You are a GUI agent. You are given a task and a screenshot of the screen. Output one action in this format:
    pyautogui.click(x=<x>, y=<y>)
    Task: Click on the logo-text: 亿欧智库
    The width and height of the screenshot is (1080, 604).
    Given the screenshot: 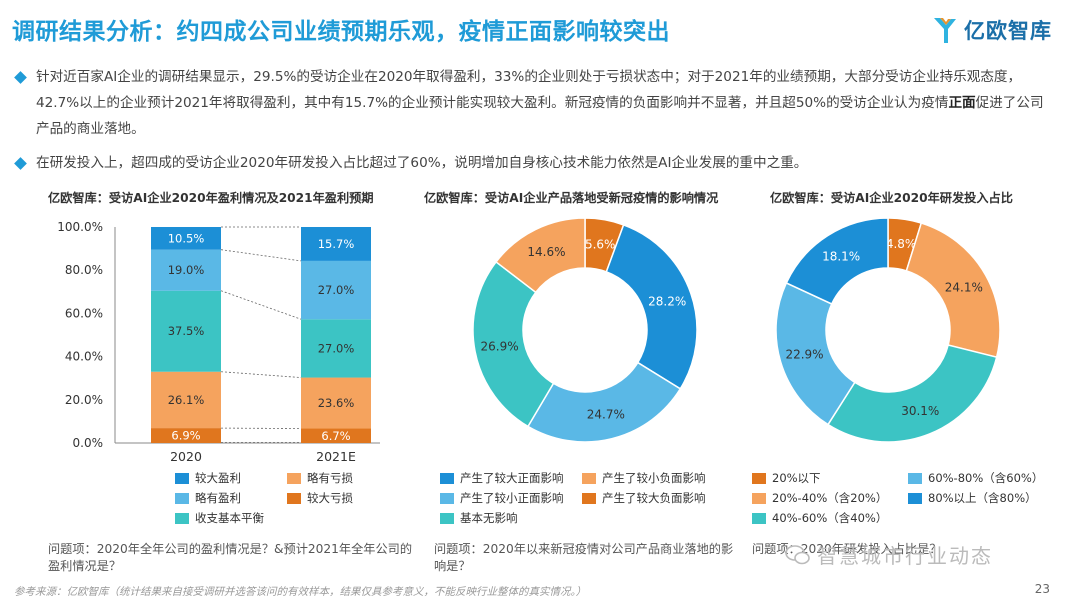 What is the action you would take?
    pyautogui.click(x=1008, y=31)
    